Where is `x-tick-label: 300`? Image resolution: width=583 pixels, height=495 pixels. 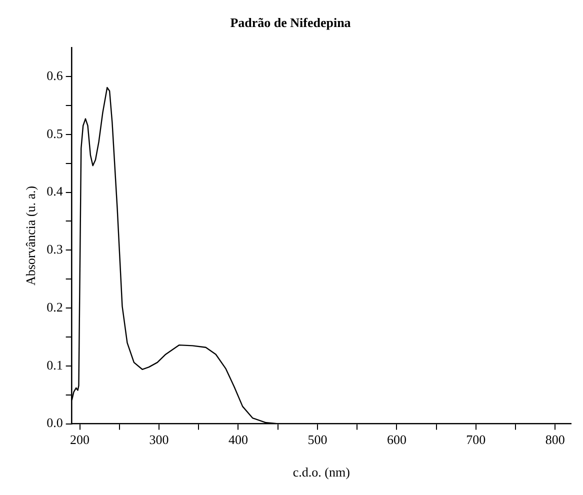 x-tick-label: 300 is located at coordinates (159, 440).